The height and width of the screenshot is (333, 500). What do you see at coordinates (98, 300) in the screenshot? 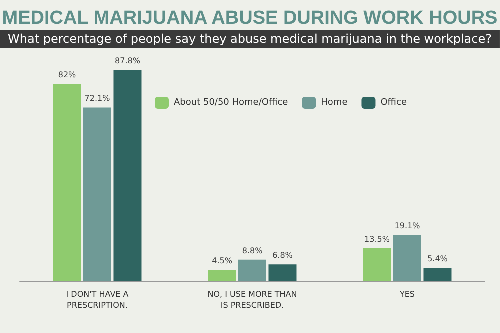
I see `x-tick-label: I DON'T HAVE A PRESCRIPTION.` at bounding box center [98, 300].